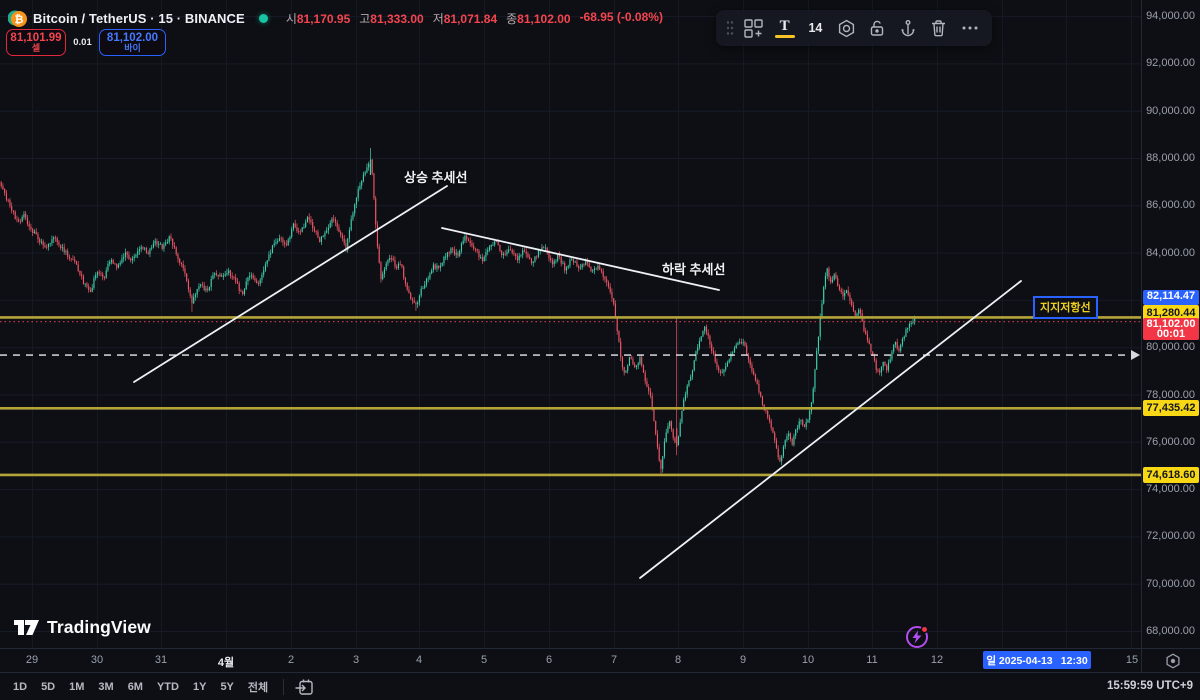  I want to click on price-tick: 80,000.00, so click(1170, 347).